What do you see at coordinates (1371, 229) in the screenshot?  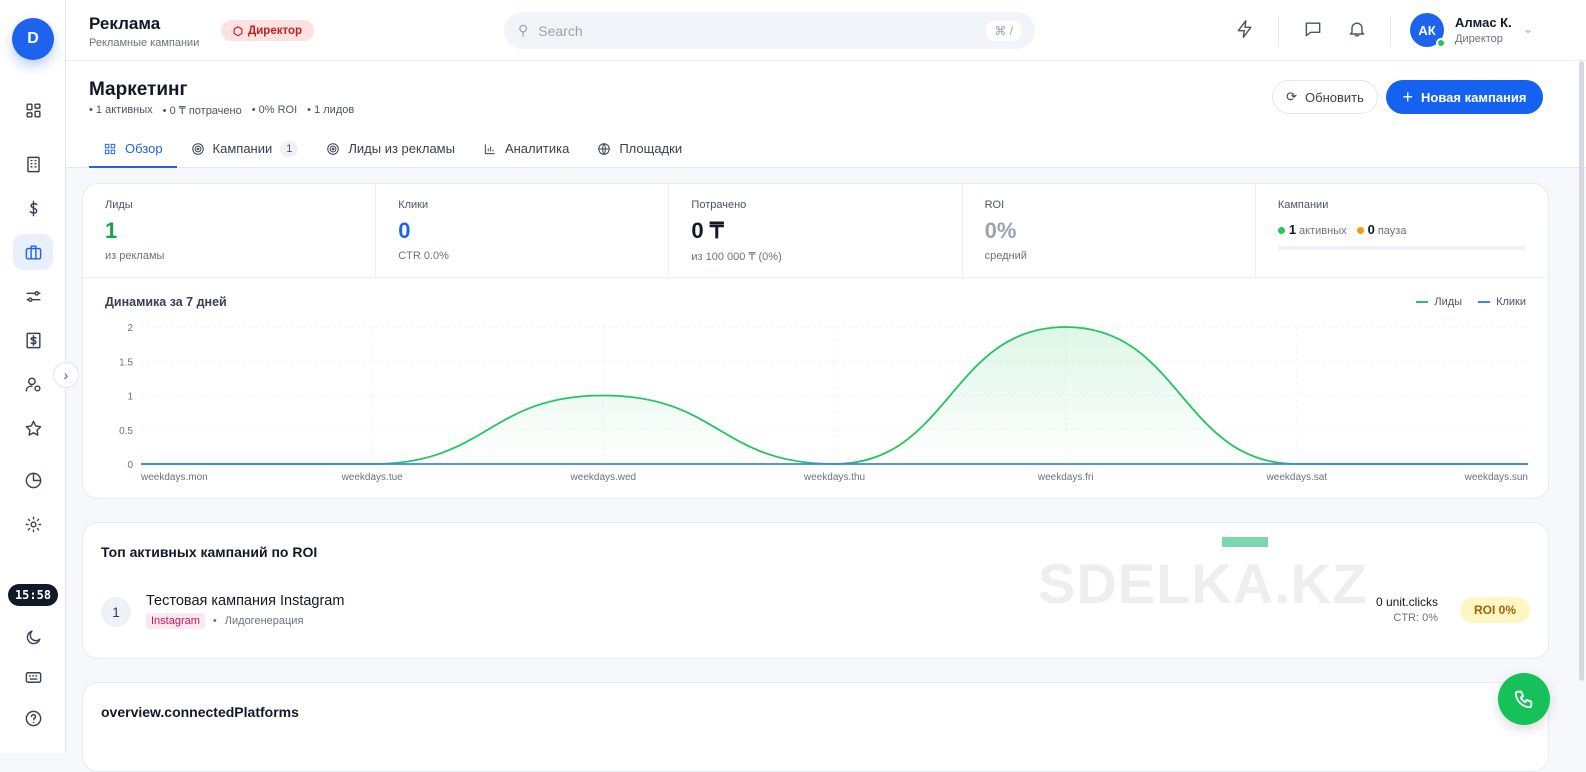 I see `paused-count: 0` at bounding box center [1371, 229].